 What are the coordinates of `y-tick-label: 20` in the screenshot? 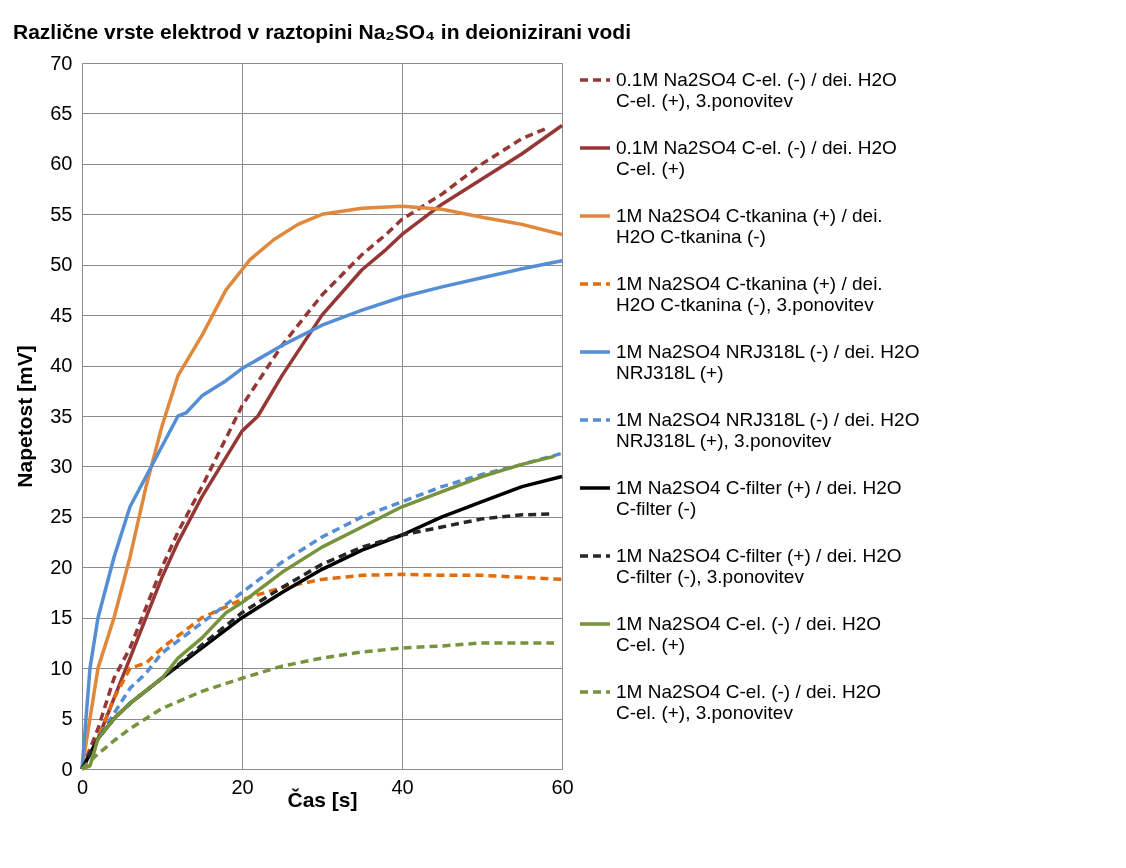 It's located at (61, 566).